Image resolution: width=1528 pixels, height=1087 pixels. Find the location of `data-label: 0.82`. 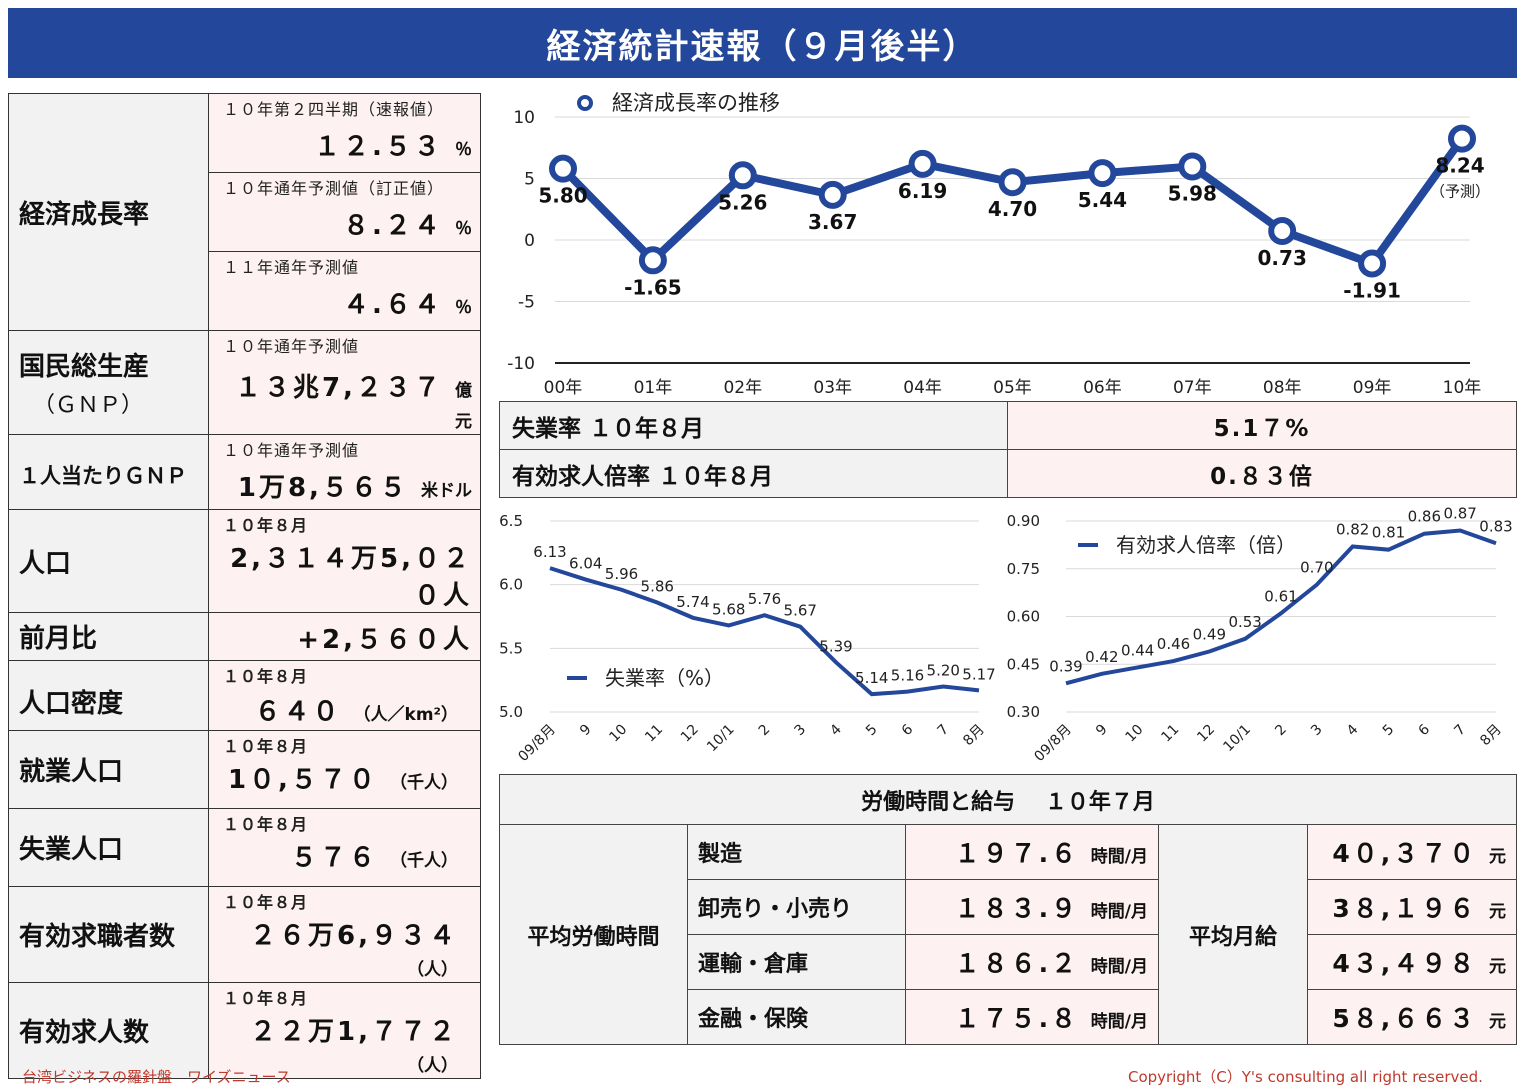

data-label: 0.82 is located at coordinates (1352, 529).